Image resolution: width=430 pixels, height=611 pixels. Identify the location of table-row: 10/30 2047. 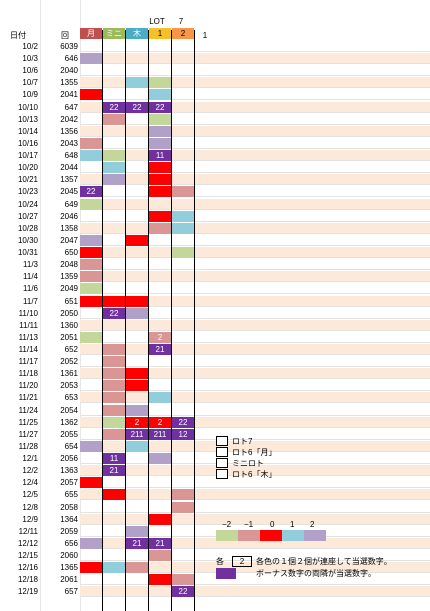
(215, 240).